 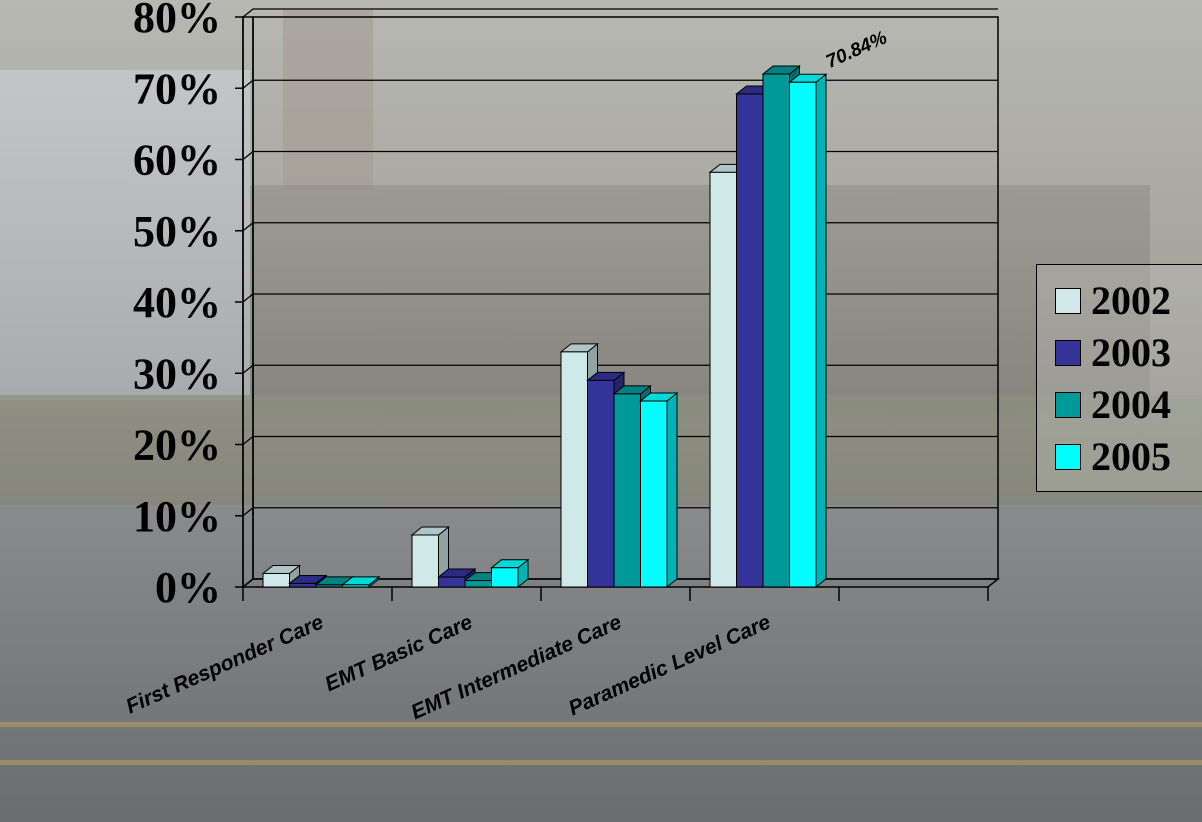 I want to click on chart-legend: 2002 2003 2004 2005, so click(x=1119, y=378).